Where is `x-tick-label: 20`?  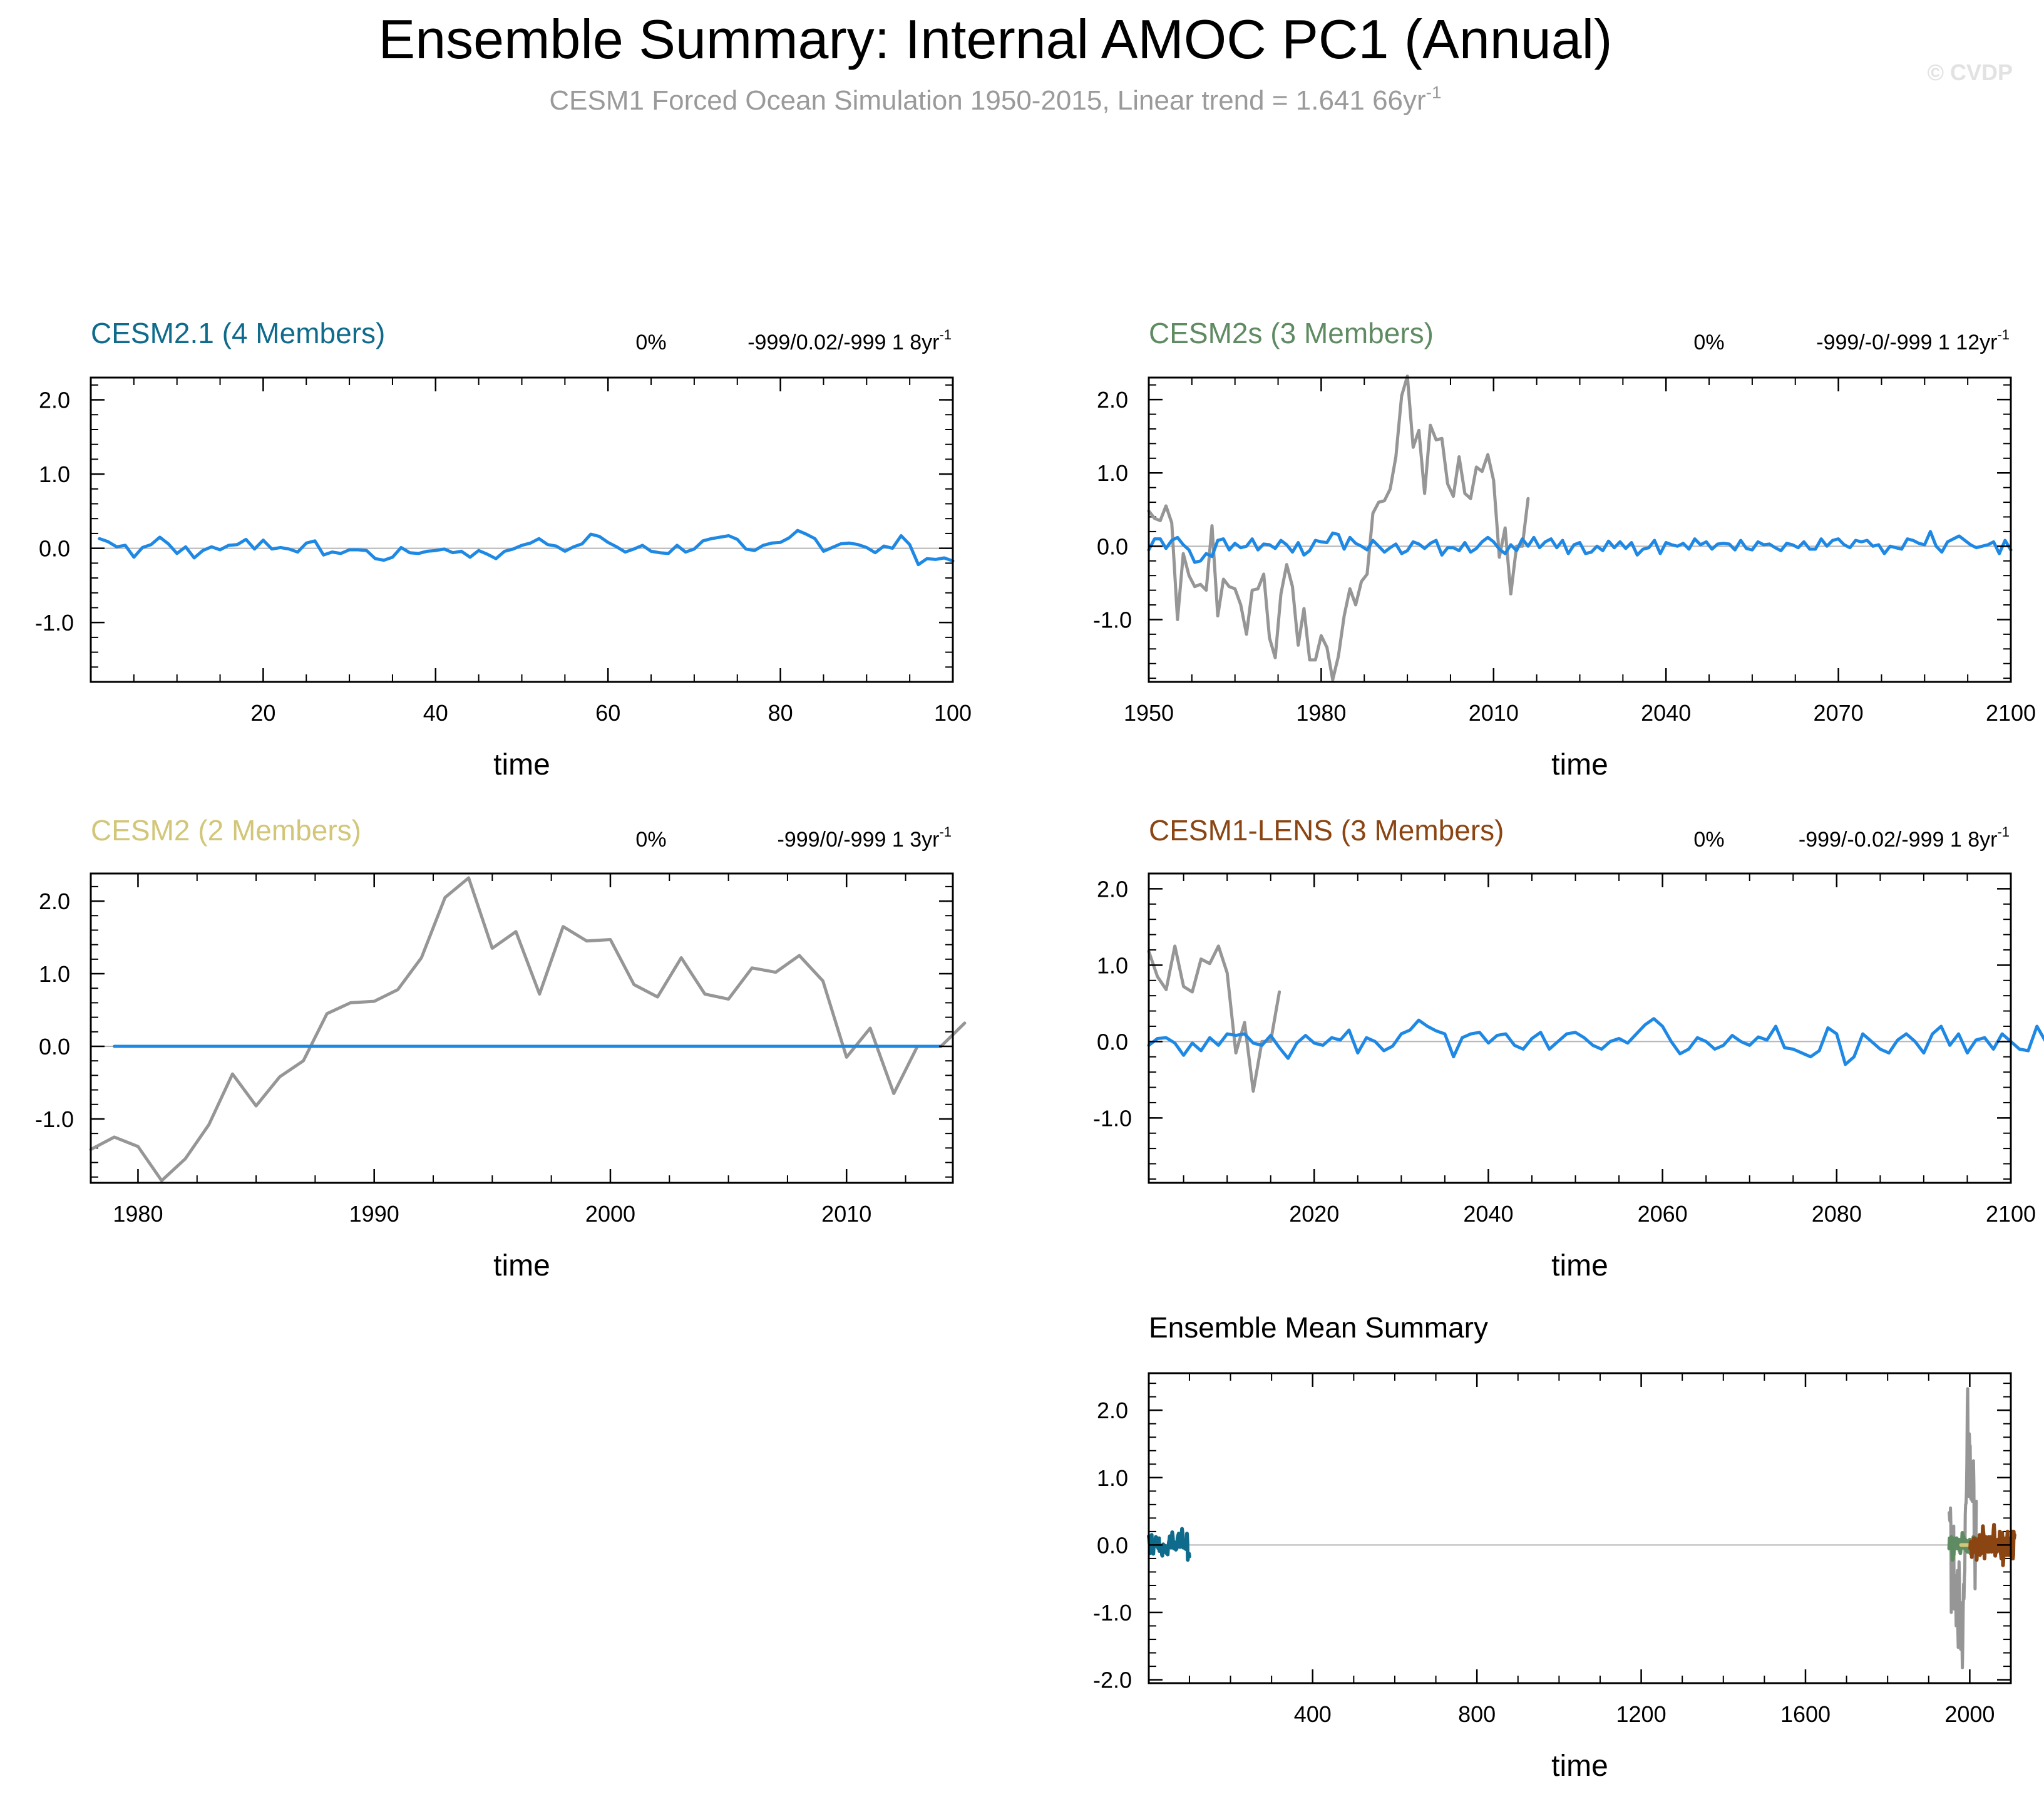 x-tick-label: 20 is located at coordinates (262, 713).